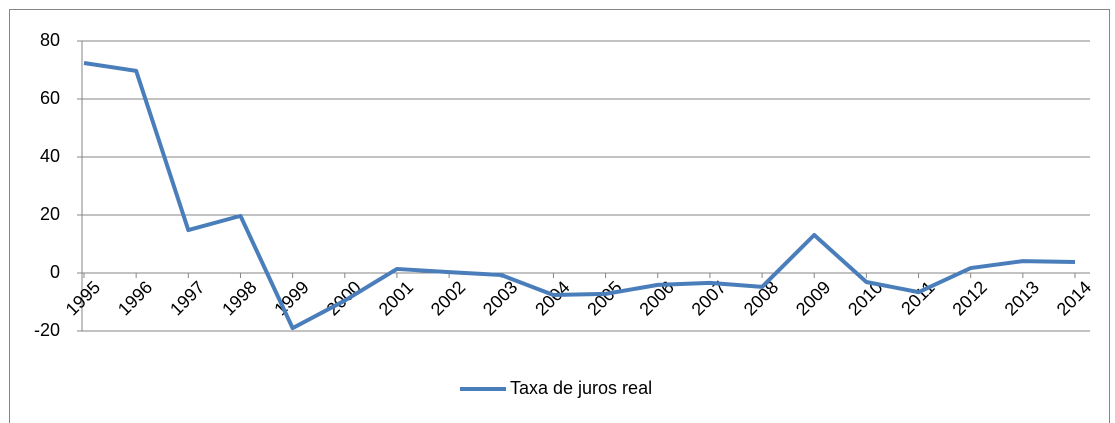 This screenshot has width=1115, height=423. I want to click on y-tick-label: -20, so click(47, 330).